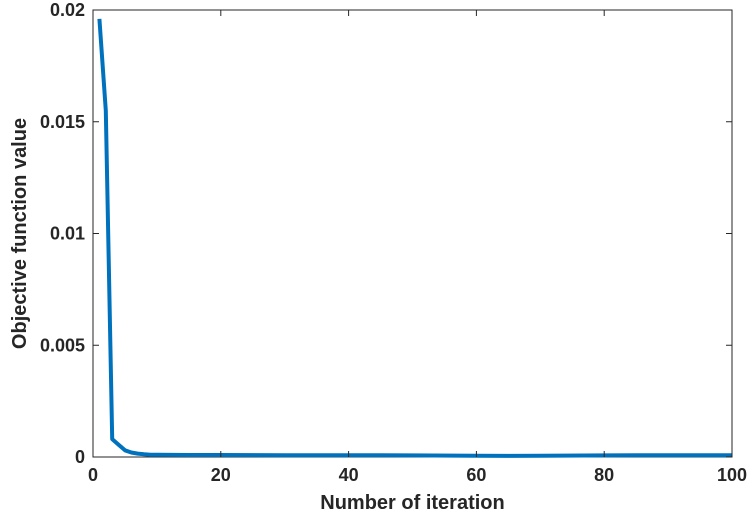 This screenshot has width=750, height=520. I want to click on x-tick-label: 40, so click(349, 475).